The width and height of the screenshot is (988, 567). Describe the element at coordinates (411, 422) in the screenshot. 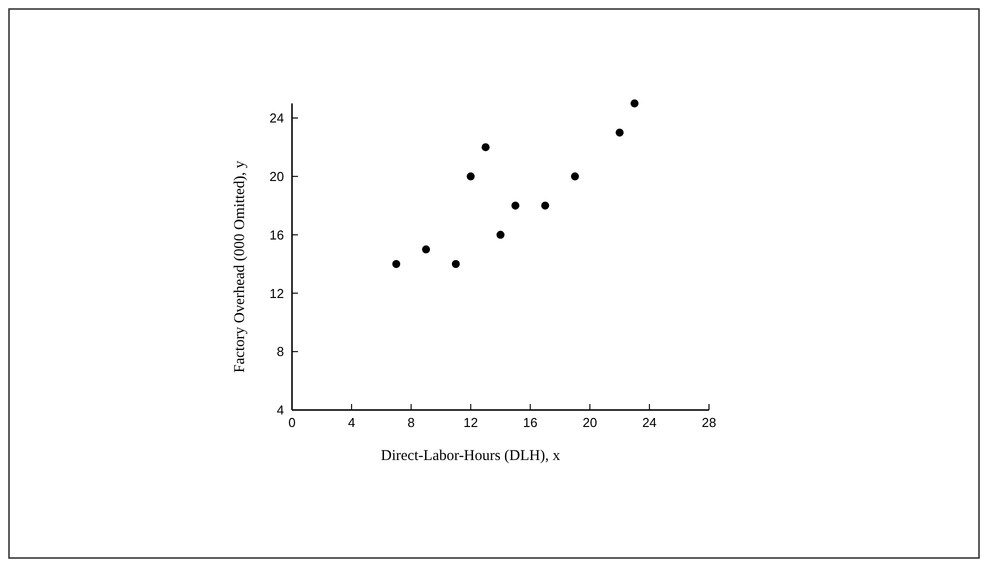

I see `x-tick-label: 8` at that location.